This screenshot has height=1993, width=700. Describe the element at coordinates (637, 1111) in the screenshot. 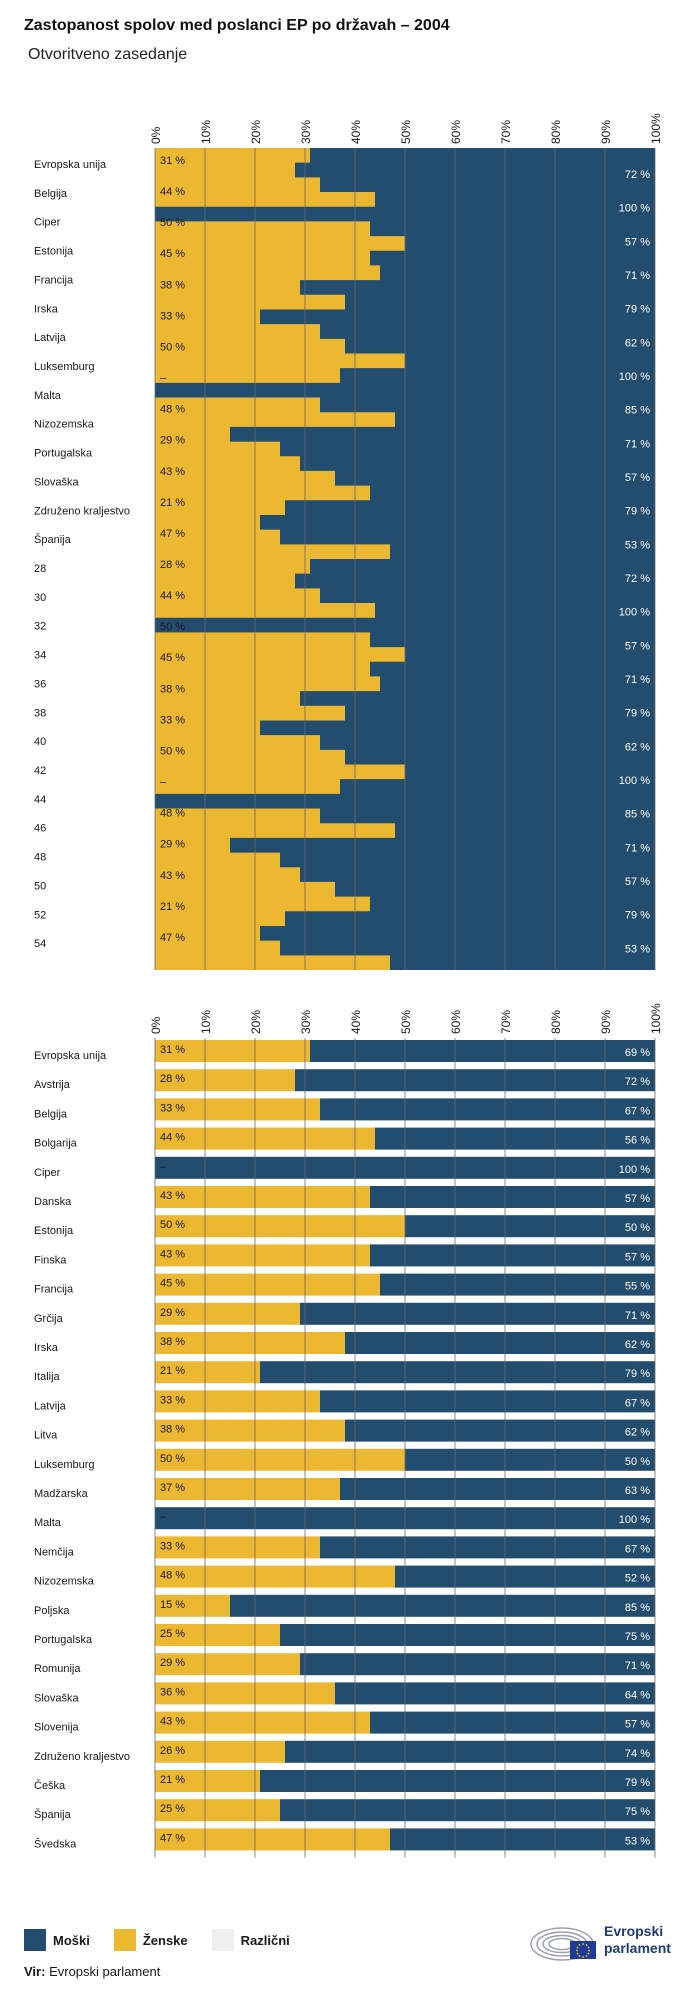

I see `bottom-male-label: 67 %` at that location.